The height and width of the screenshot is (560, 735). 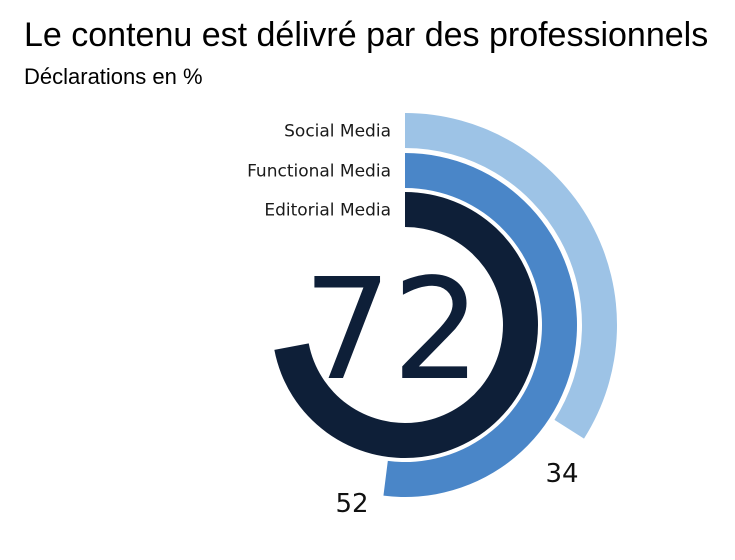 What do you see at coordinates (337, 132) in the screenshot?
I see `series-label-social-media: Social Media` at bounding box center [337, 132].